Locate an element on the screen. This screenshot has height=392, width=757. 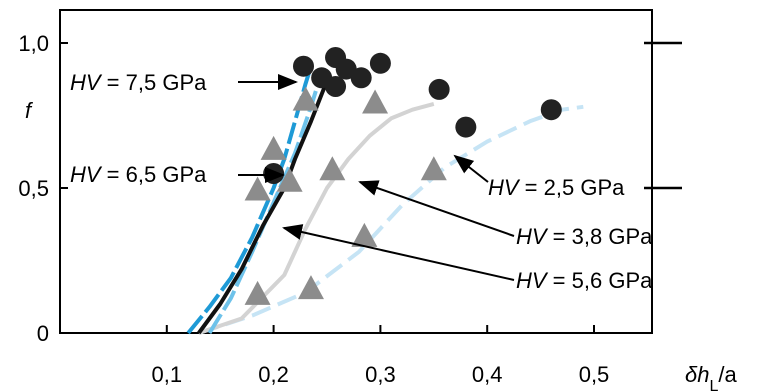
x-tick-label-0: 0,1 is located at coordinates (167, 374).